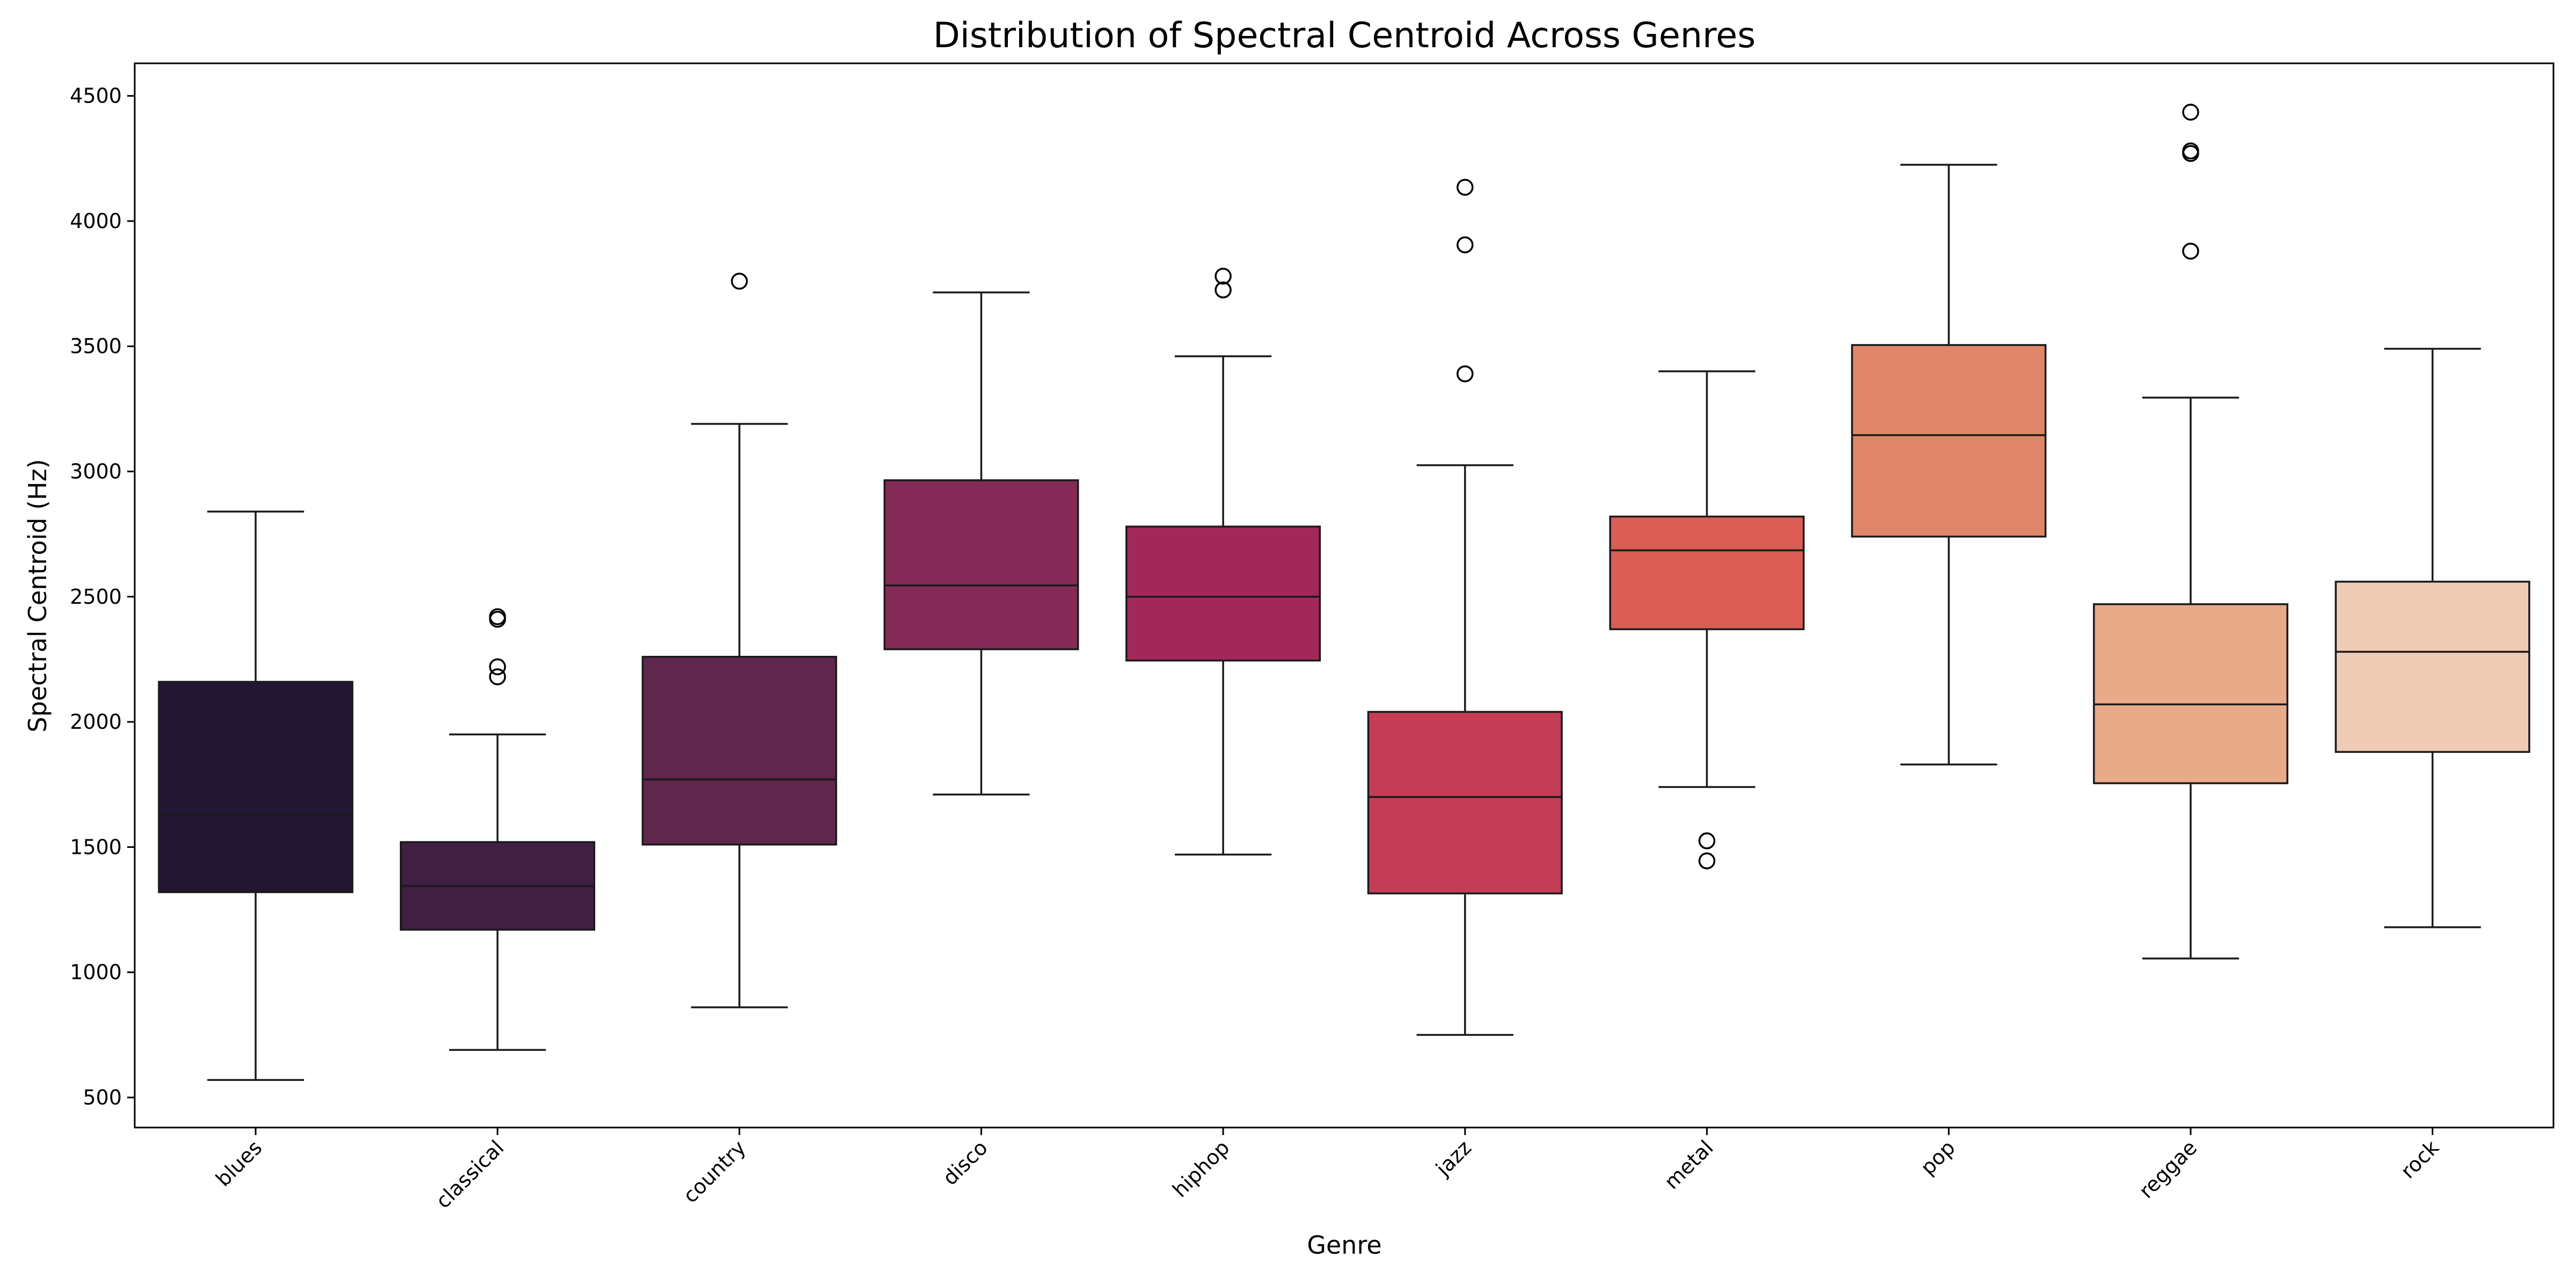 The image size is (2576, 1288). I want to click on box-metal, so click(1707, 619).